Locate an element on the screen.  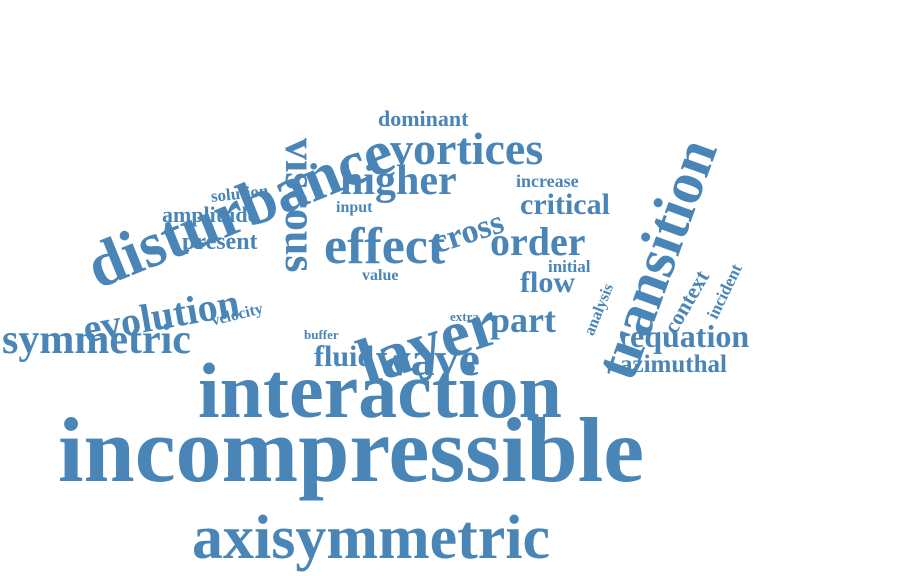
word-extra: extra is located at coordinates (464, 316).